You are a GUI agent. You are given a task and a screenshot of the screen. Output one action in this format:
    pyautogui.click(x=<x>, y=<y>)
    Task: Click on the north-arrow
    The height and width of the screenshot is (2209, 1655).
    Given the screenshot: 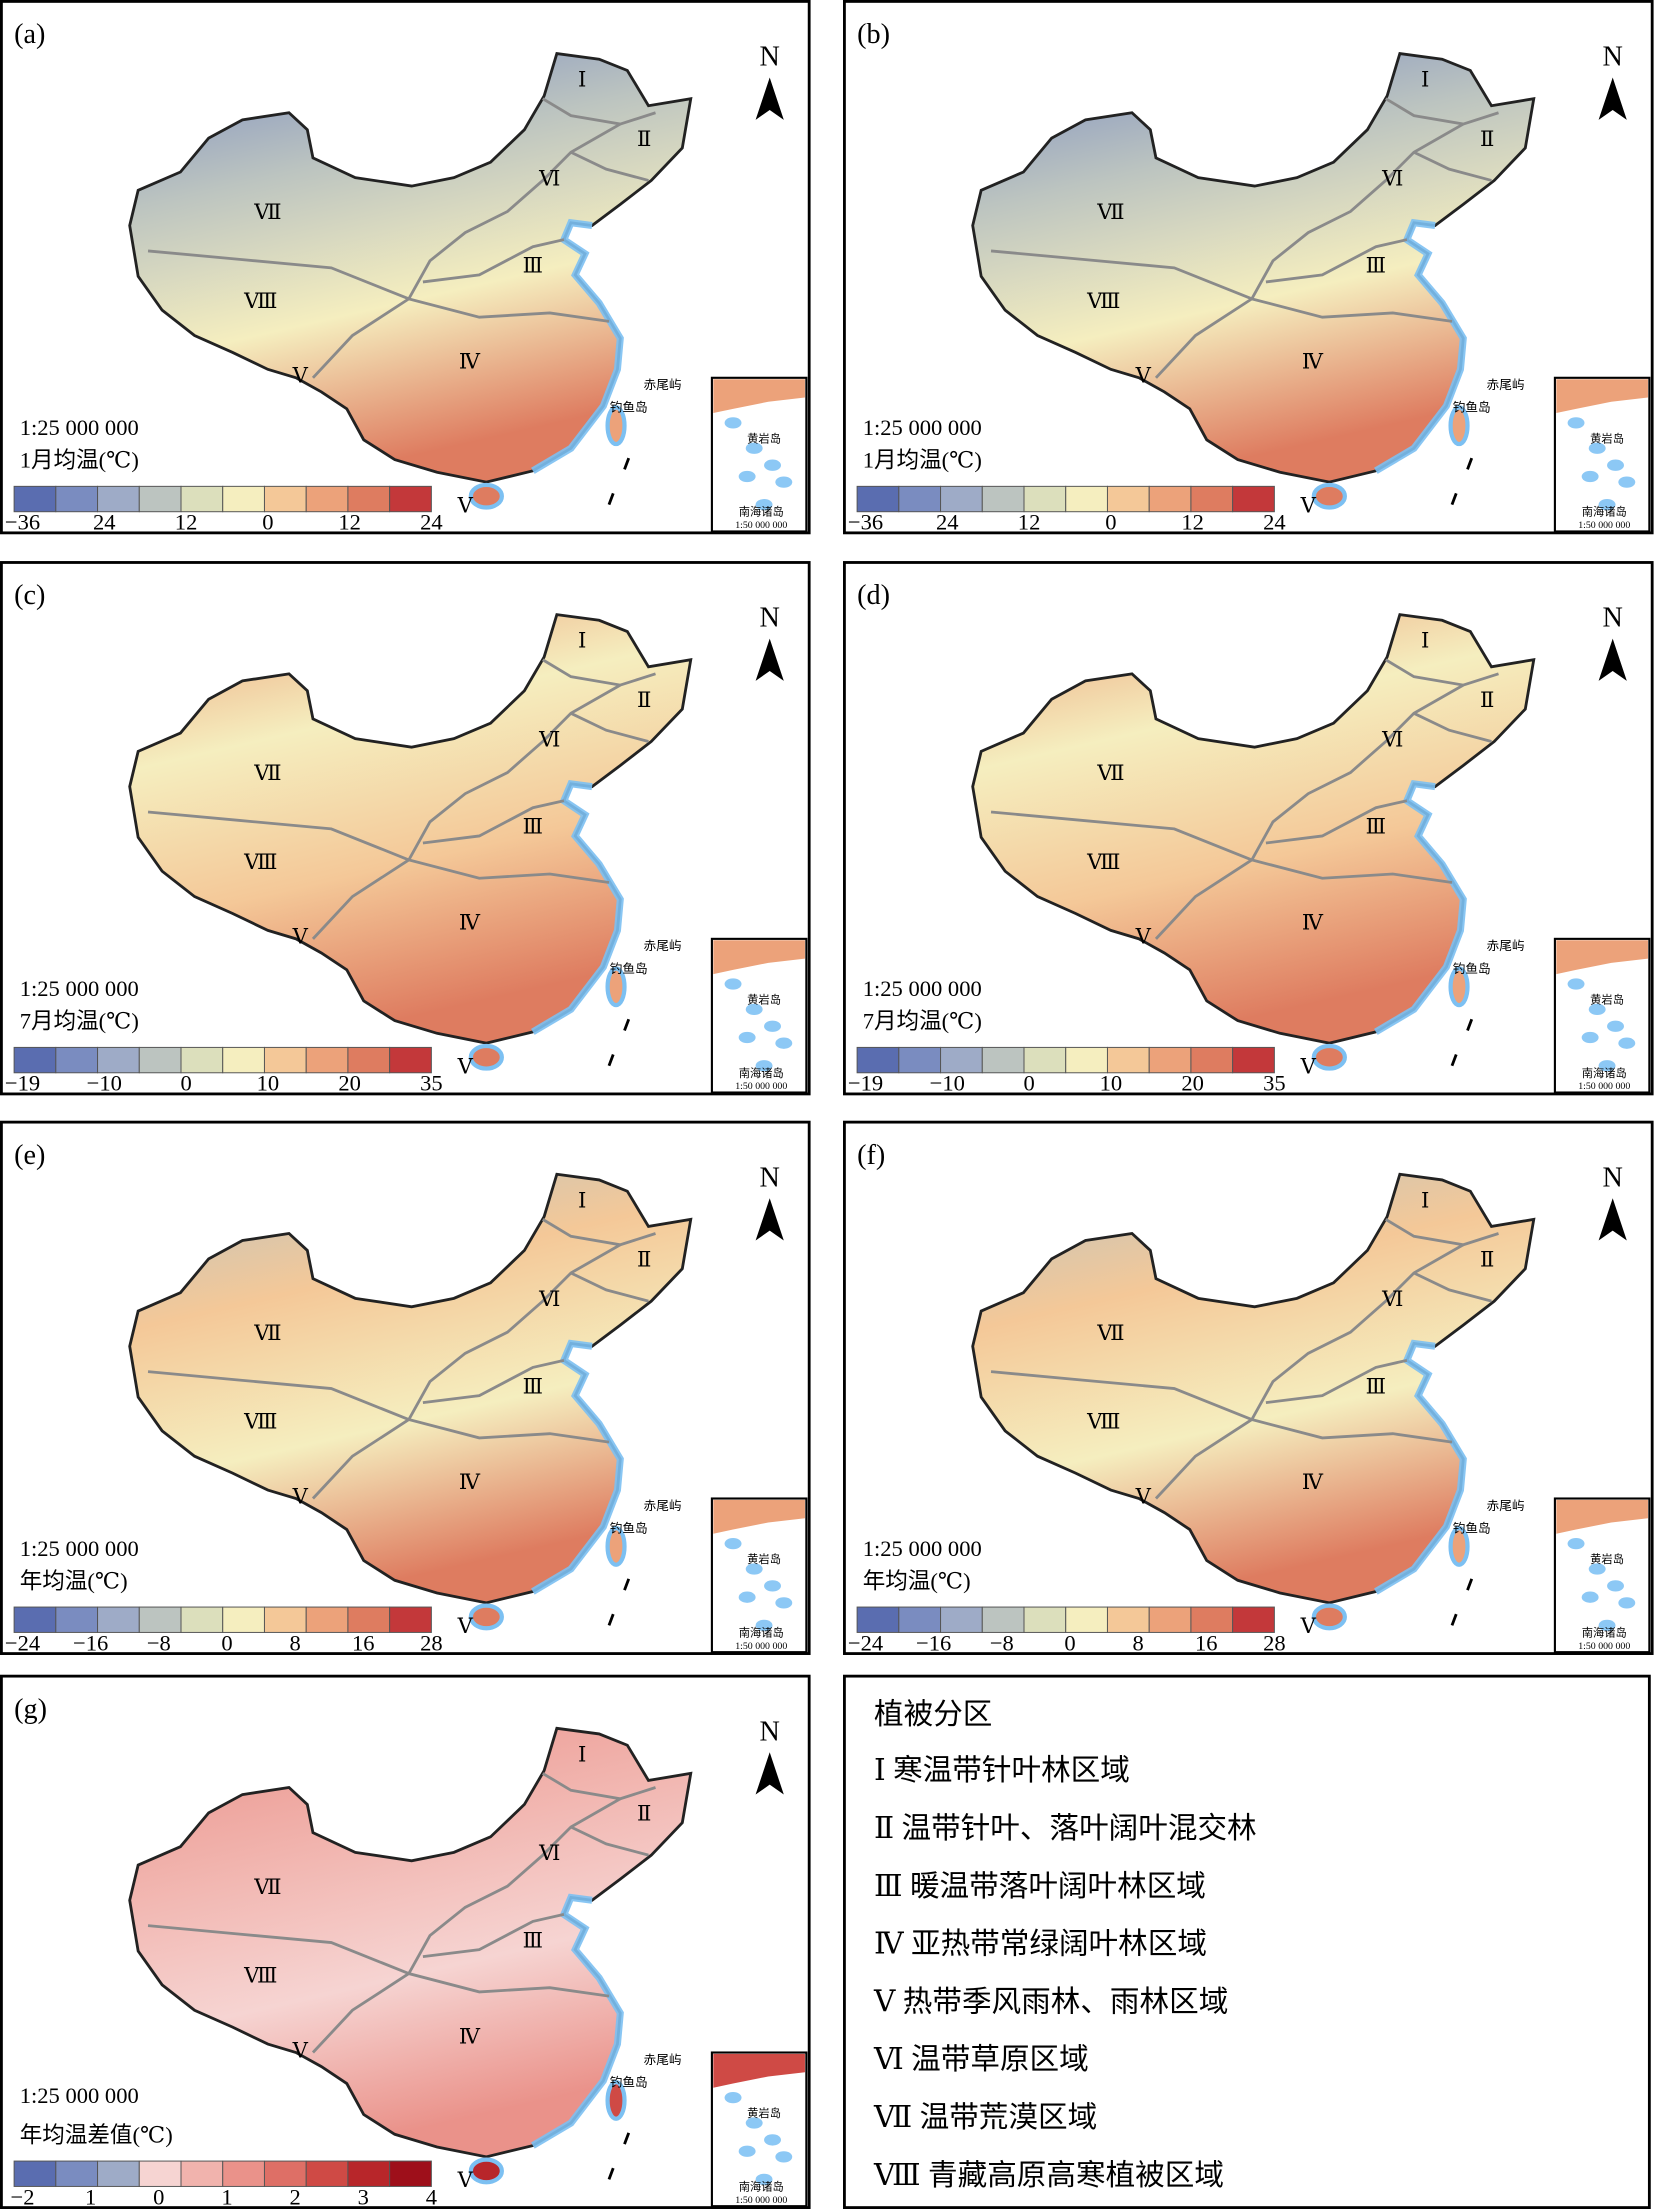 What is the action you would take?
    pyautogui.click(x=769, y=1773)
    